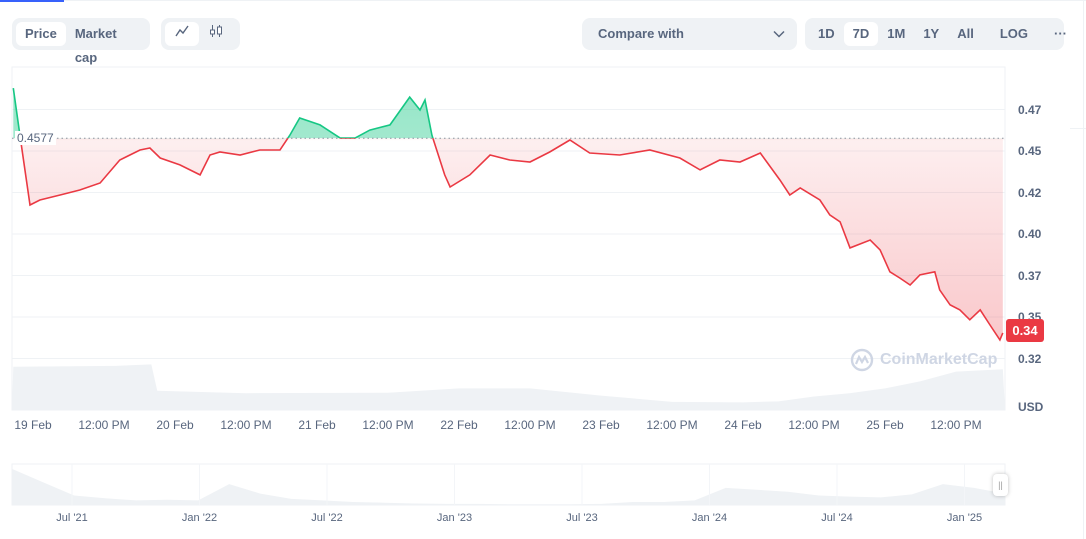 The image size is (1086, 539). What do you see at coordinates (454, 518) in the screenshot?
I see `navigator-label: Jan '23` at bounding box center [454, 518].